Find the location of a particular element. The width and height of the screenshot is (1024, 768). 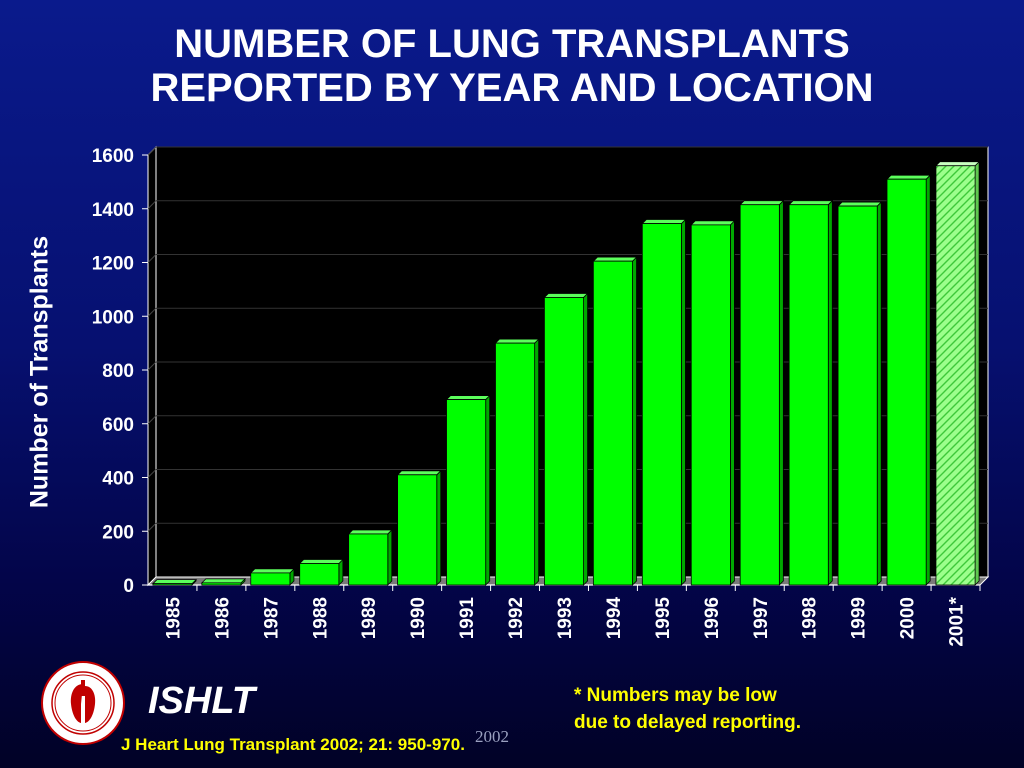

x-tick-label: 1994 is located at coordinates (614, 618).